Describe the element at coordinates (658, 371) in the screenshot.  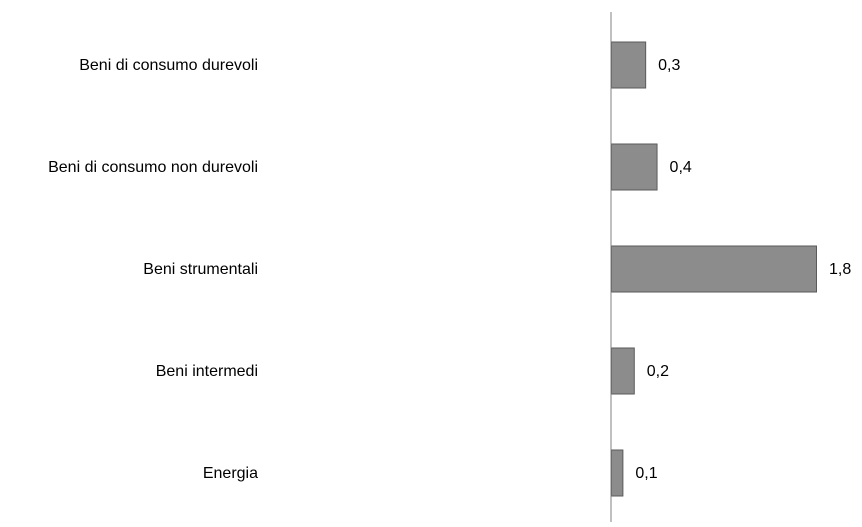
I see `value-label-4: 0,2` at that location.